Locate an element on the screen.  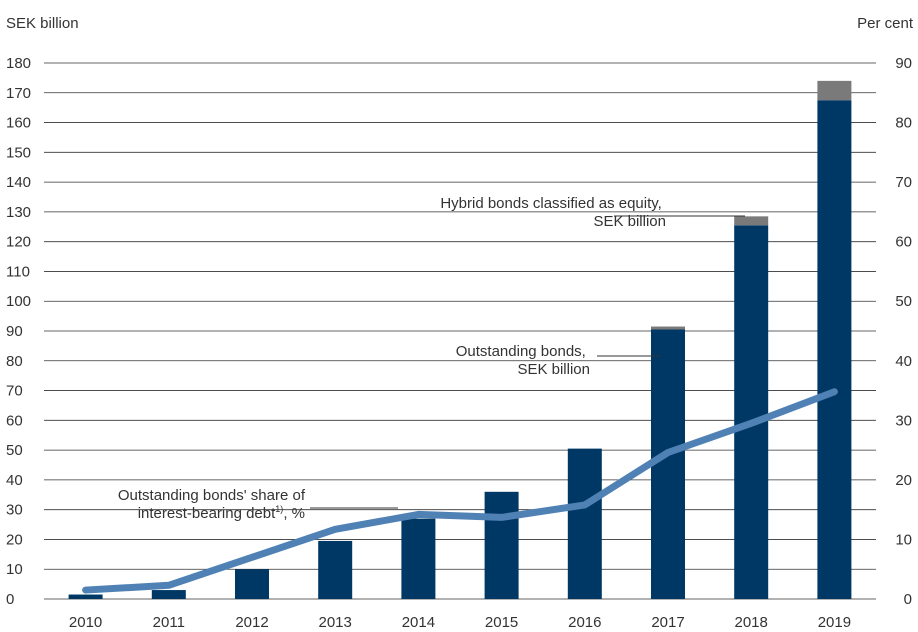
x-tick-2010: 2010 is located at coordinates (85, 622).